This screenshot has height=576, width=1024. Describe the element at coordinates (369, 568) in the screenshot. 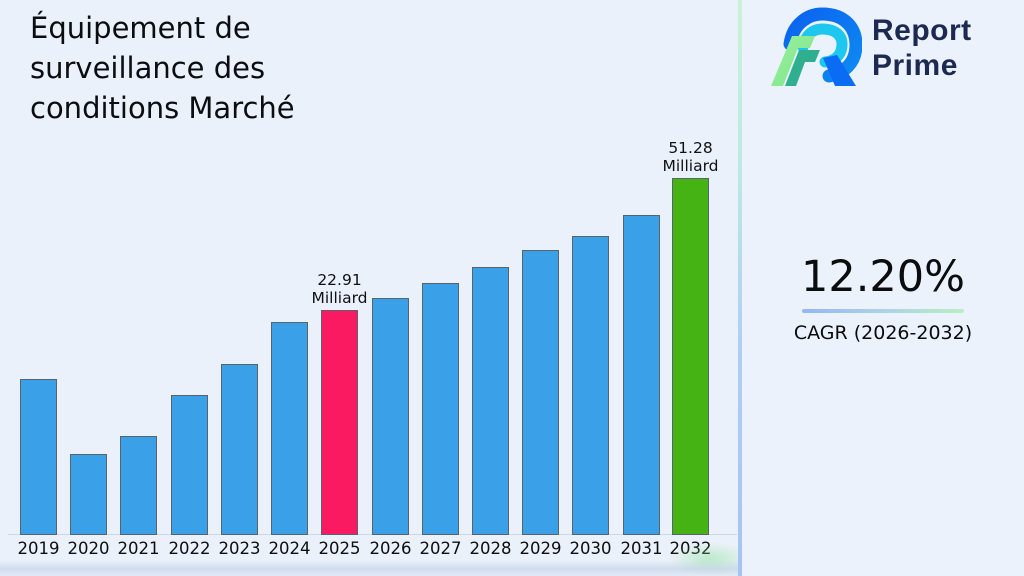

I see `bottom-shadow` at that location.